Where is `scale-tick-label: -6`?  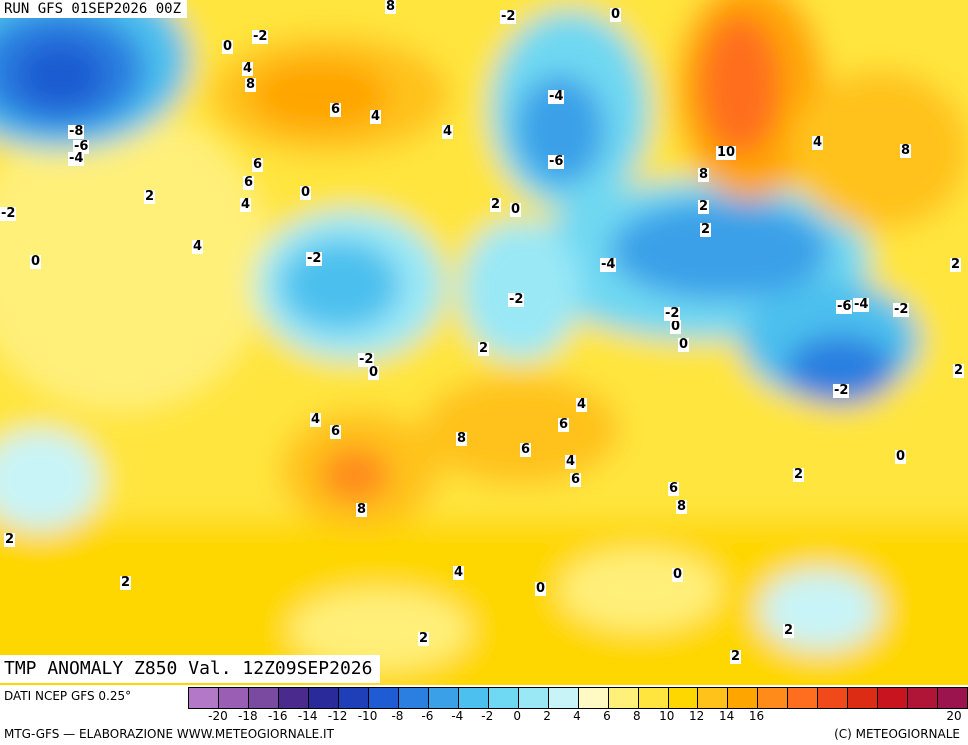
scale-tick-label: -6 is located at coordinates (427, 716).